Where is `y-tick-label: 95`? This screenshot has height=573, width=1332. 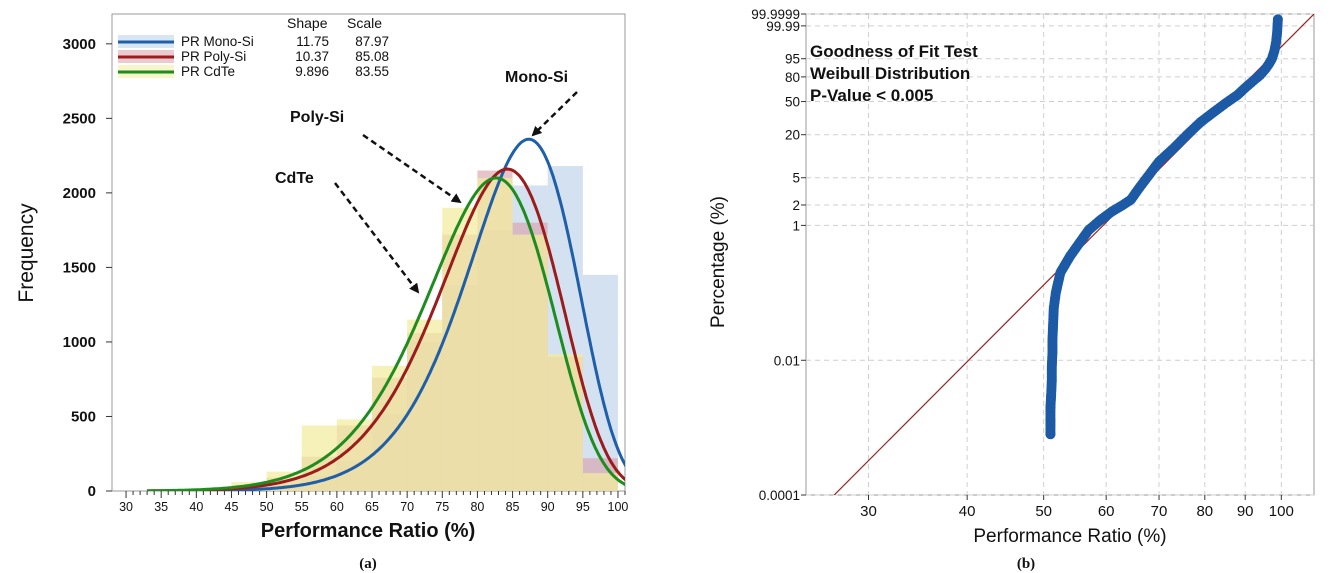 y-tick-label: 95 is located at coordinates (792, 59).